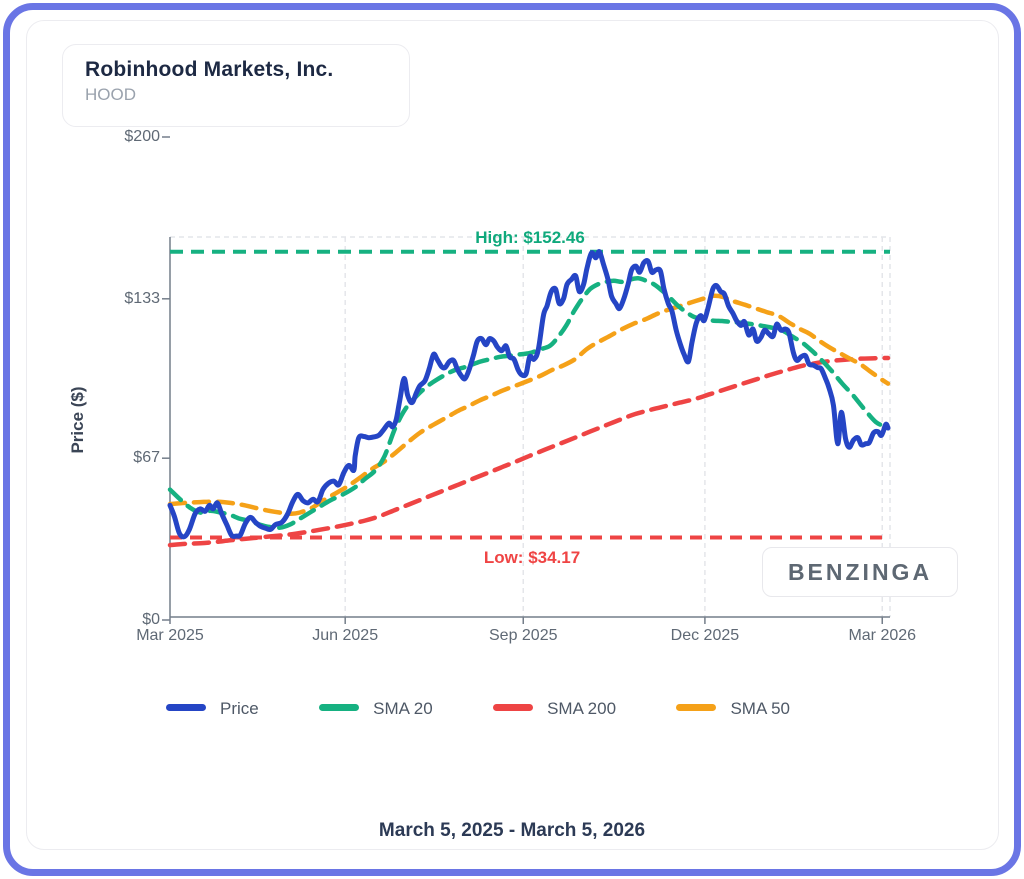  Describe the element at coordinates (212, 709) in the screenshot. I see `legend-item: Price` at that location.